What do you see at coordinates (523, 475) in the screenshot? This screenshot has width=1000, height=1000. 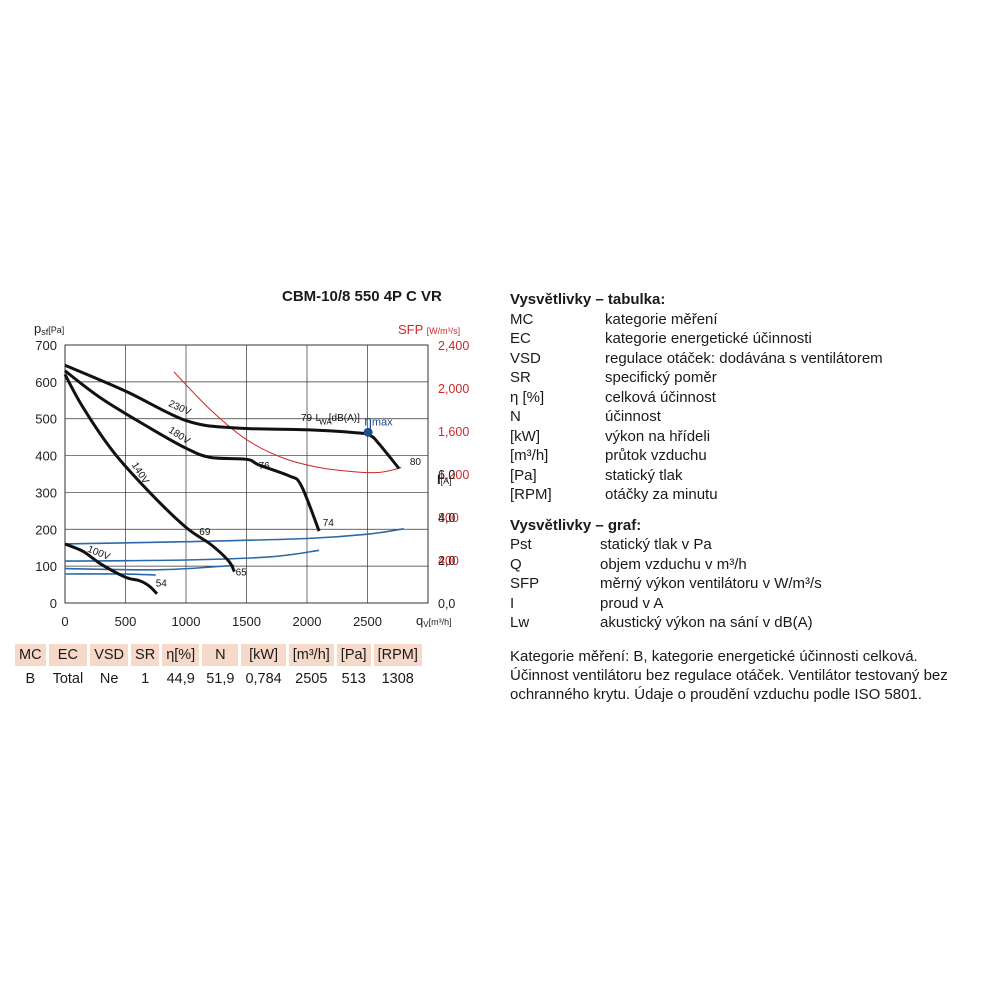 I see `legend-abbr: [Pa]` at bounding box center [523, 475].